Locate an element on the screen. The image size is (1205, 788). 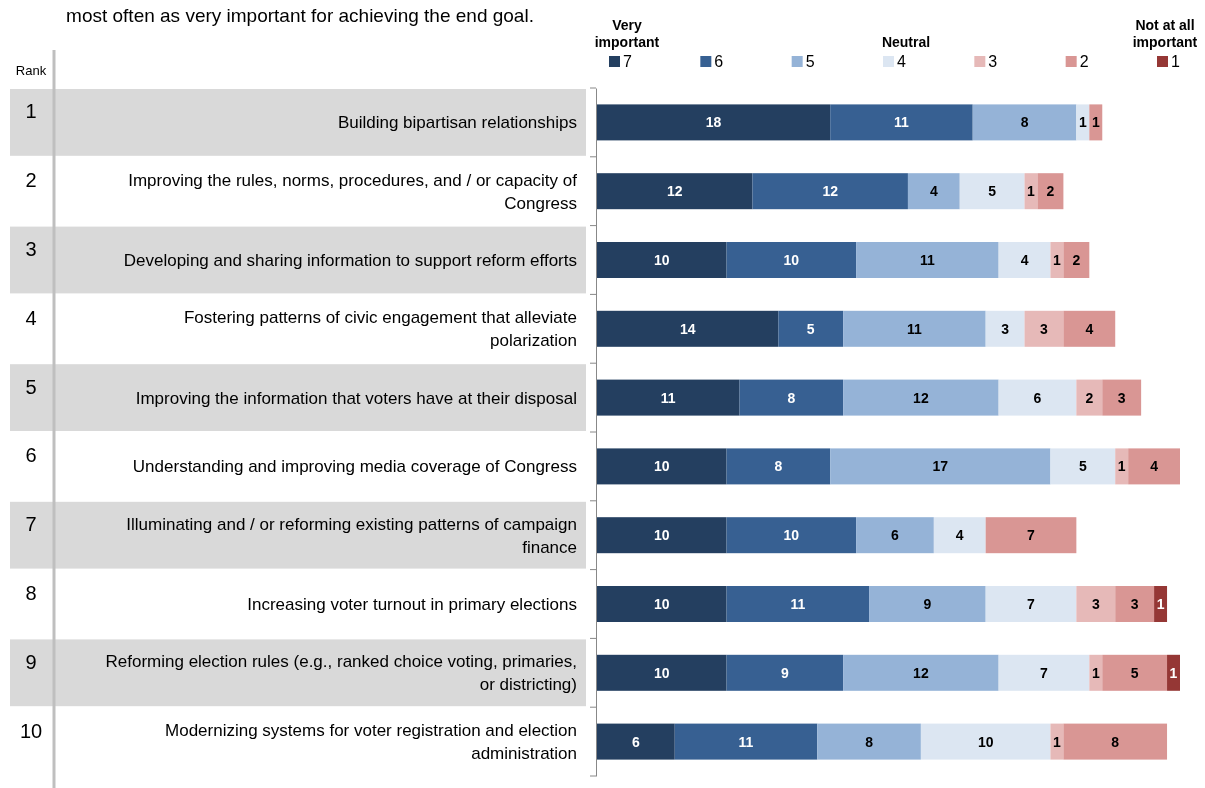
text: 9 is located at coordinates (31, 661).